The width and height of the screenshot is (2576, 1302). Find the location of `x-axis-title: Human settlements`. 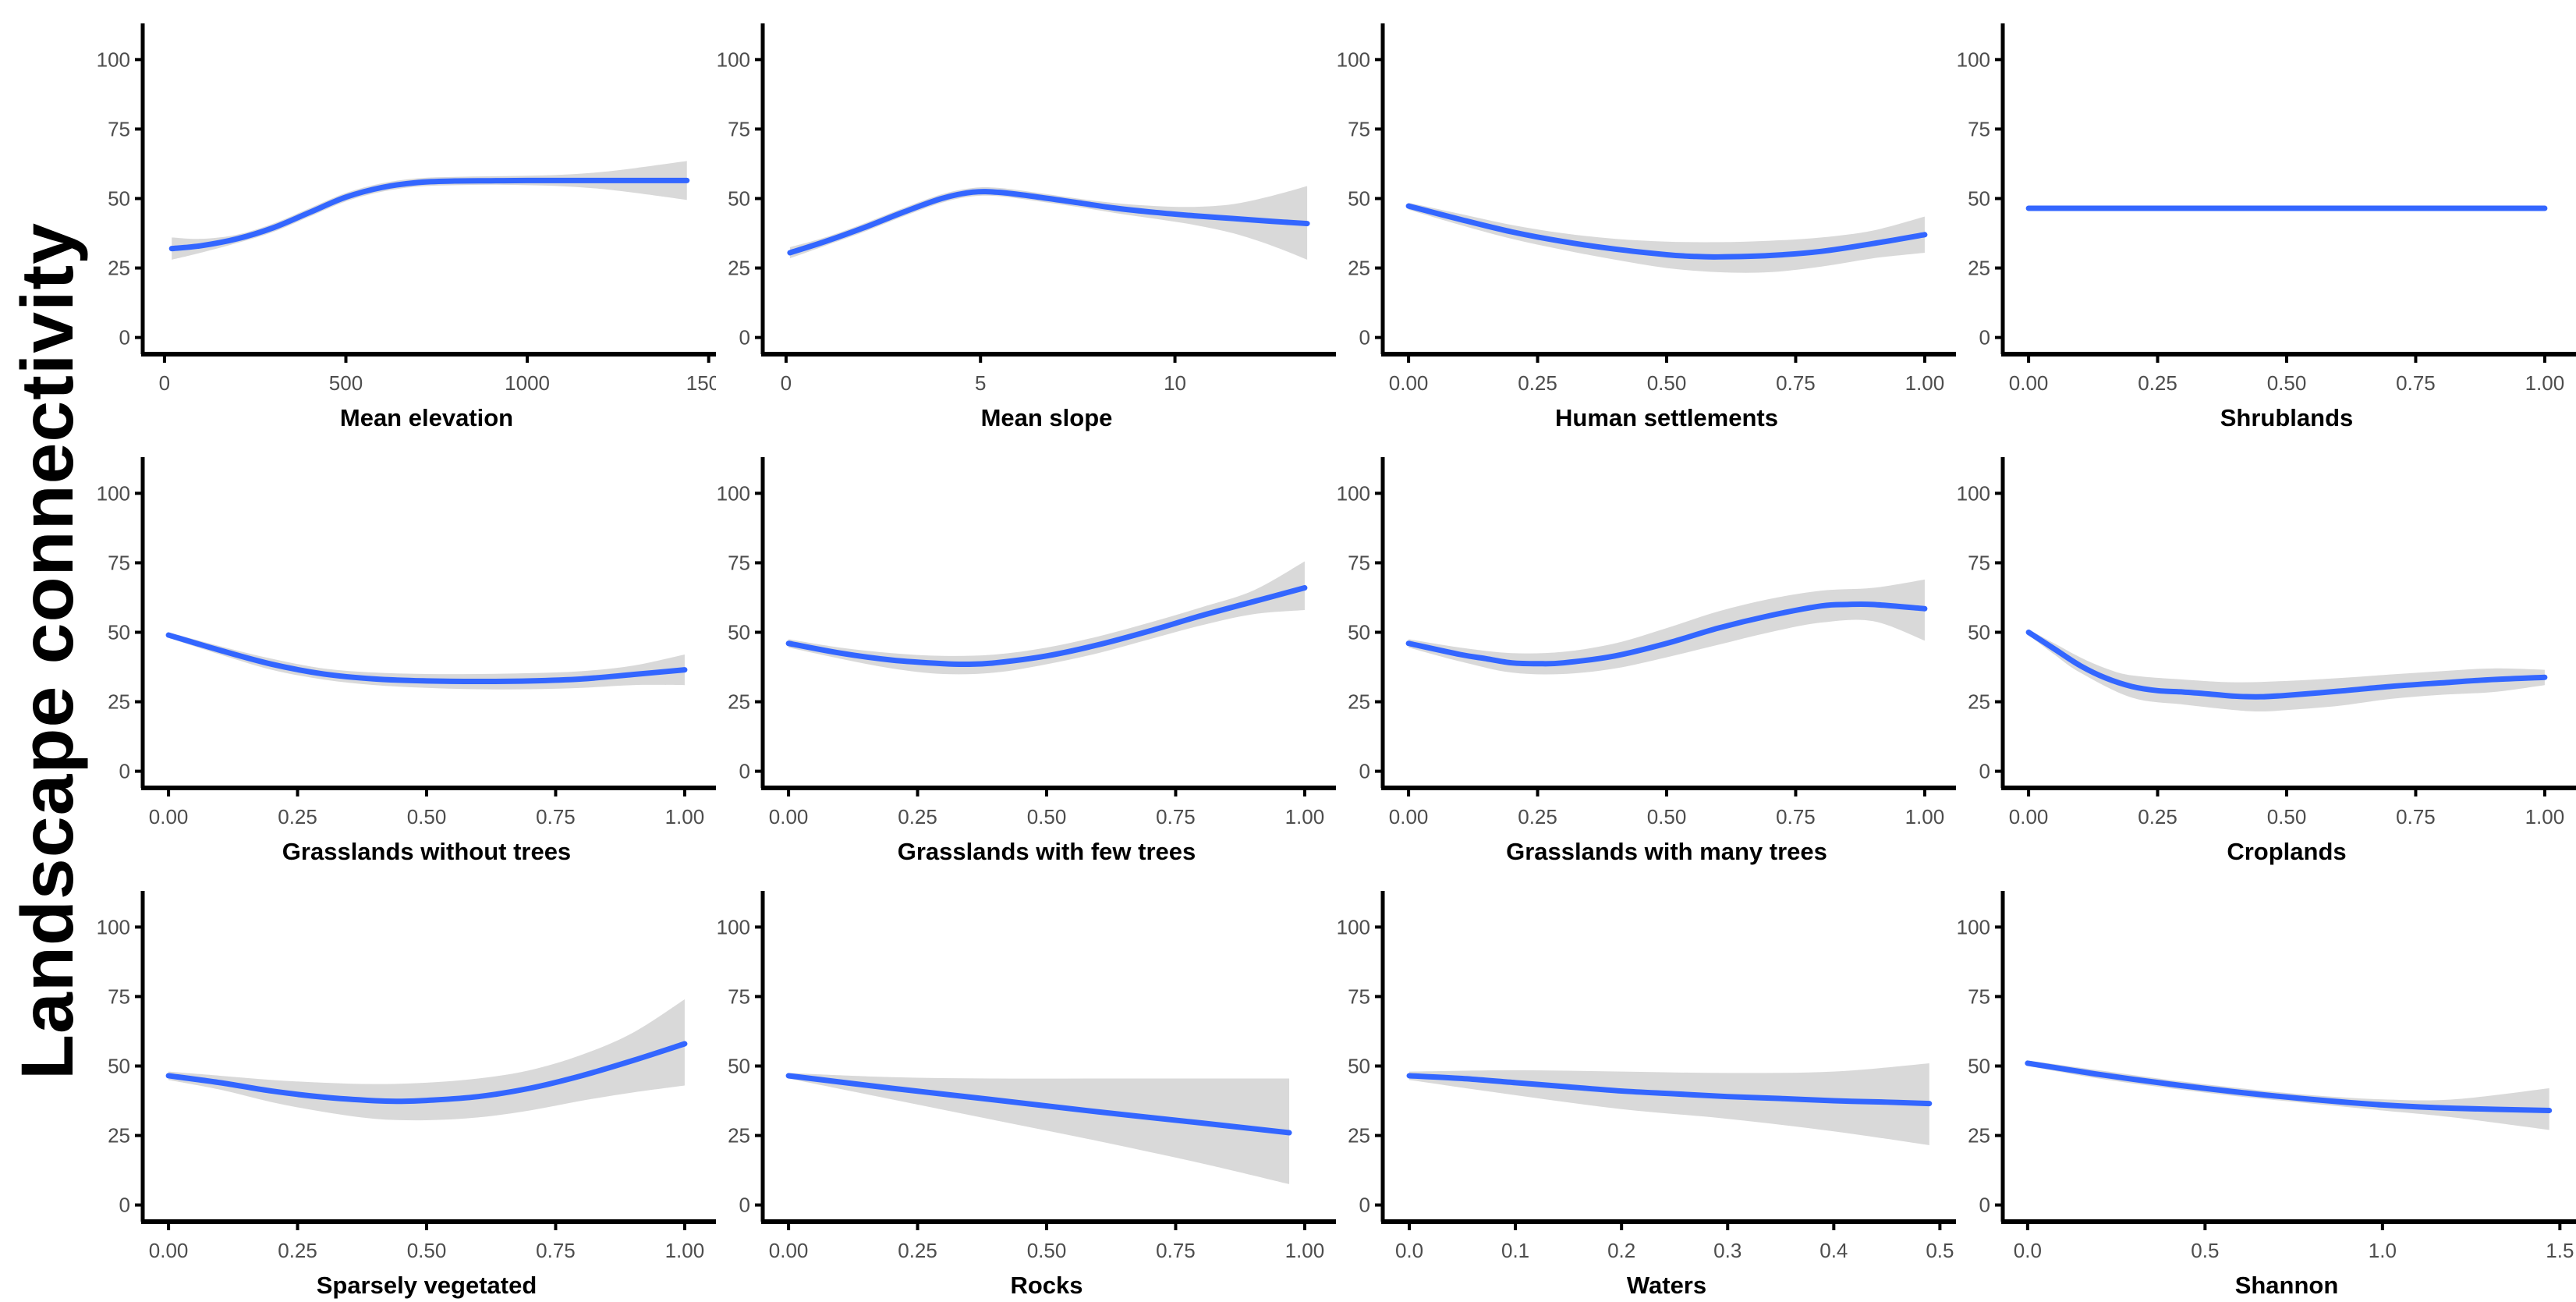

x-axis-title: Human settlements is located at coordinates (1666, 417).